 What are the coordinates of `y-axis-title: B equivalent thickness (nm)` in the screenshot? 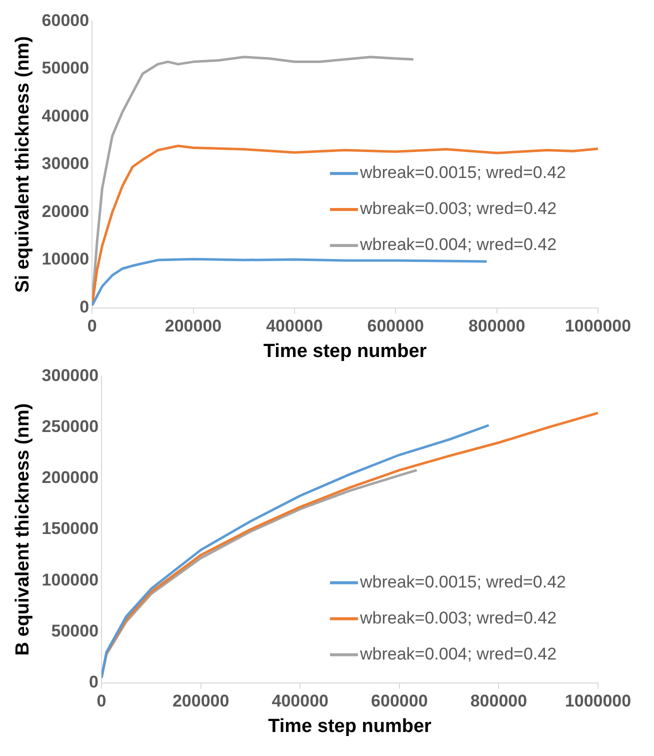 It's located at (23, 529).